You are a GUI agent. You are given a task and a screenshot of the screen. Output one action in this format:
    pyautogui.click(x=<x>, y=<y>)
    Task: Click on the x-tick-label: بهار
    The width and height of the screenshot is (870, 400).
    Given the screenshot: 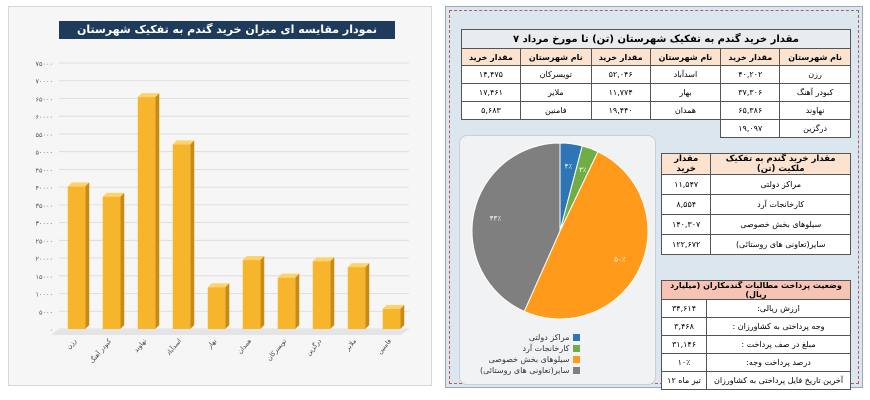 What is the action you would take?
    pyautogui.click(x=211, y=344)
    